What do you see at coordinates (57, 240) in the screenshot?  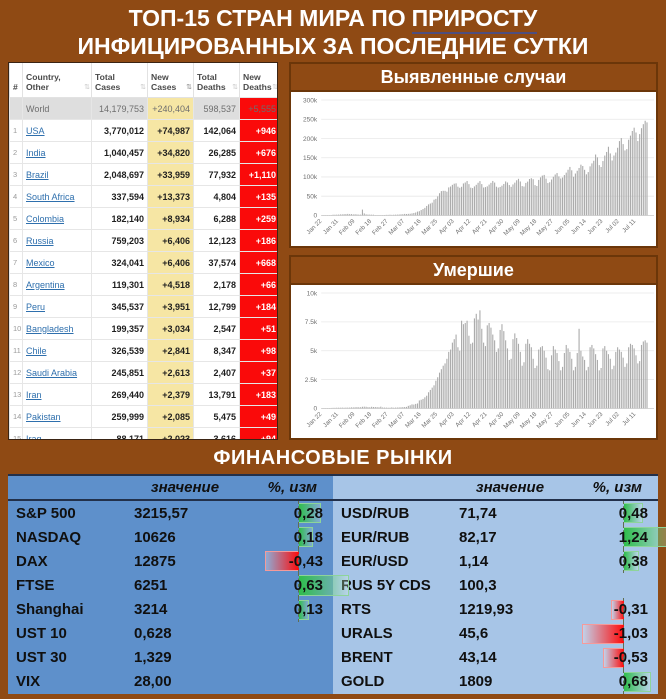 I see `country-cell: Russia` at bounding box center [57, 240].